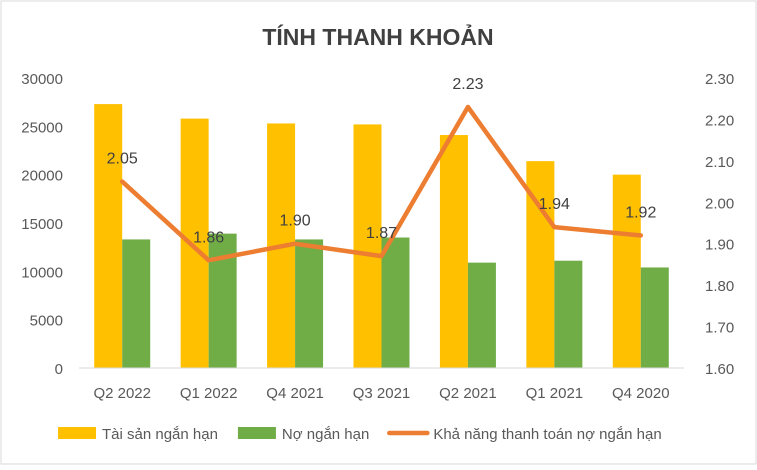 The image size is (757, 470). I want to click on left-tick-label: 30000, so click(42, 79).